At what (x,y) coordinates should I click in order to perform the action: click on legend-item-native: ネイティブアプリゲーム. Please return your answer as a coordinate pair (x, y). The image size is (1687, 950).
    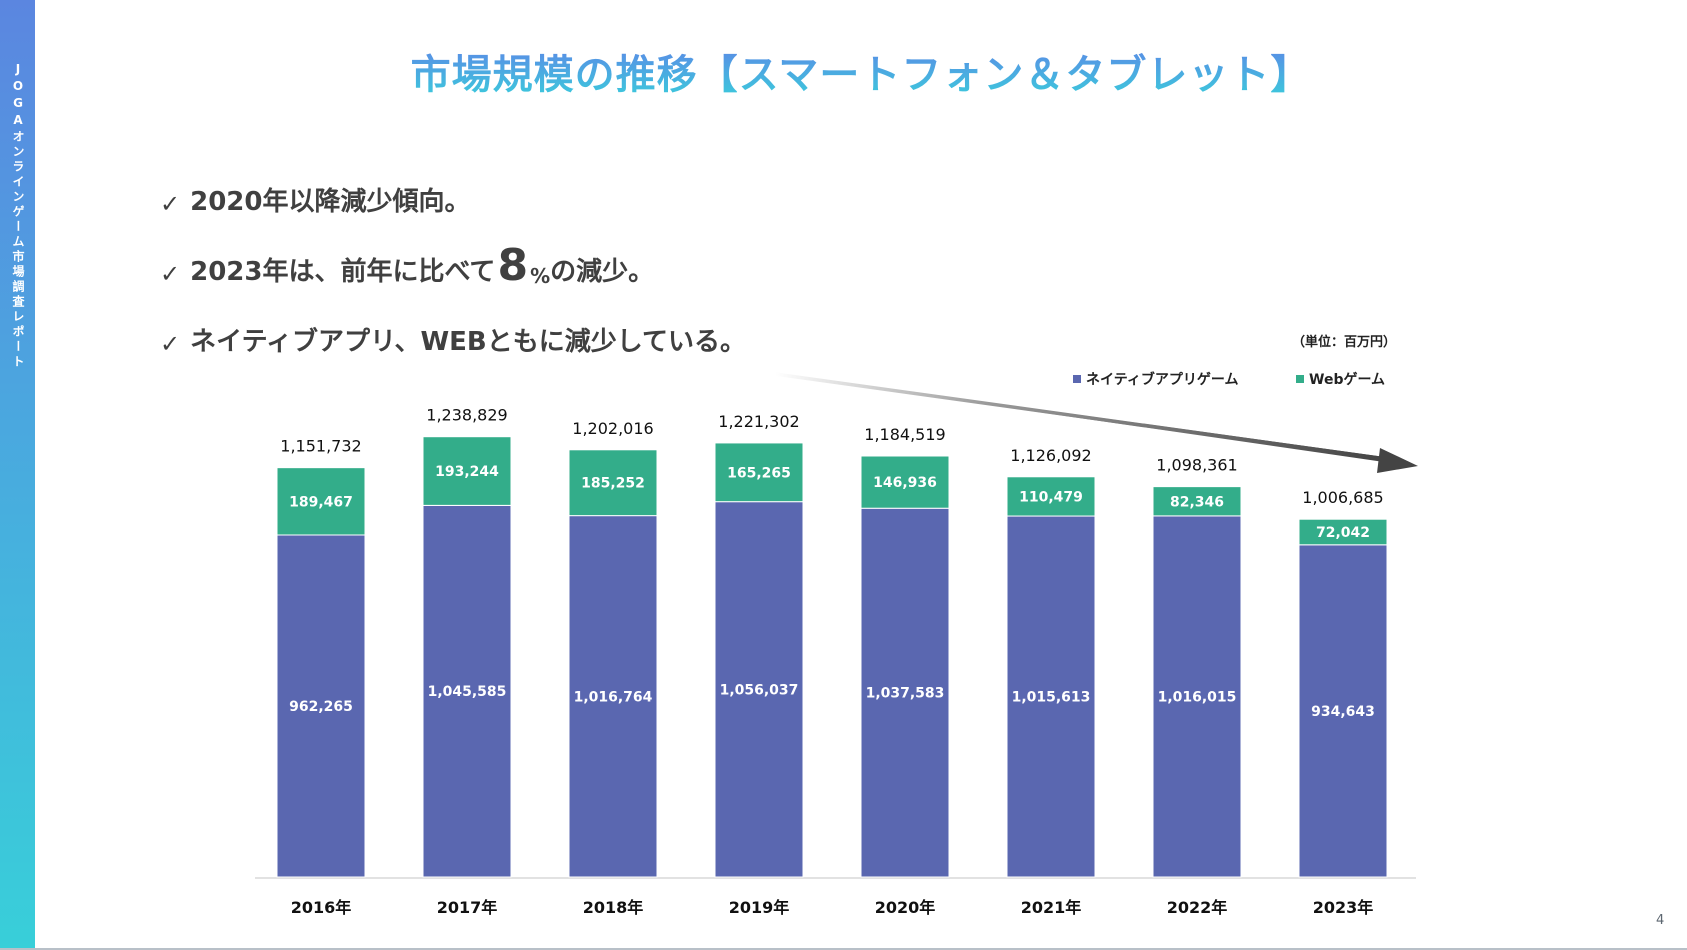
    Looking at the image, I should click on (1155, 379).